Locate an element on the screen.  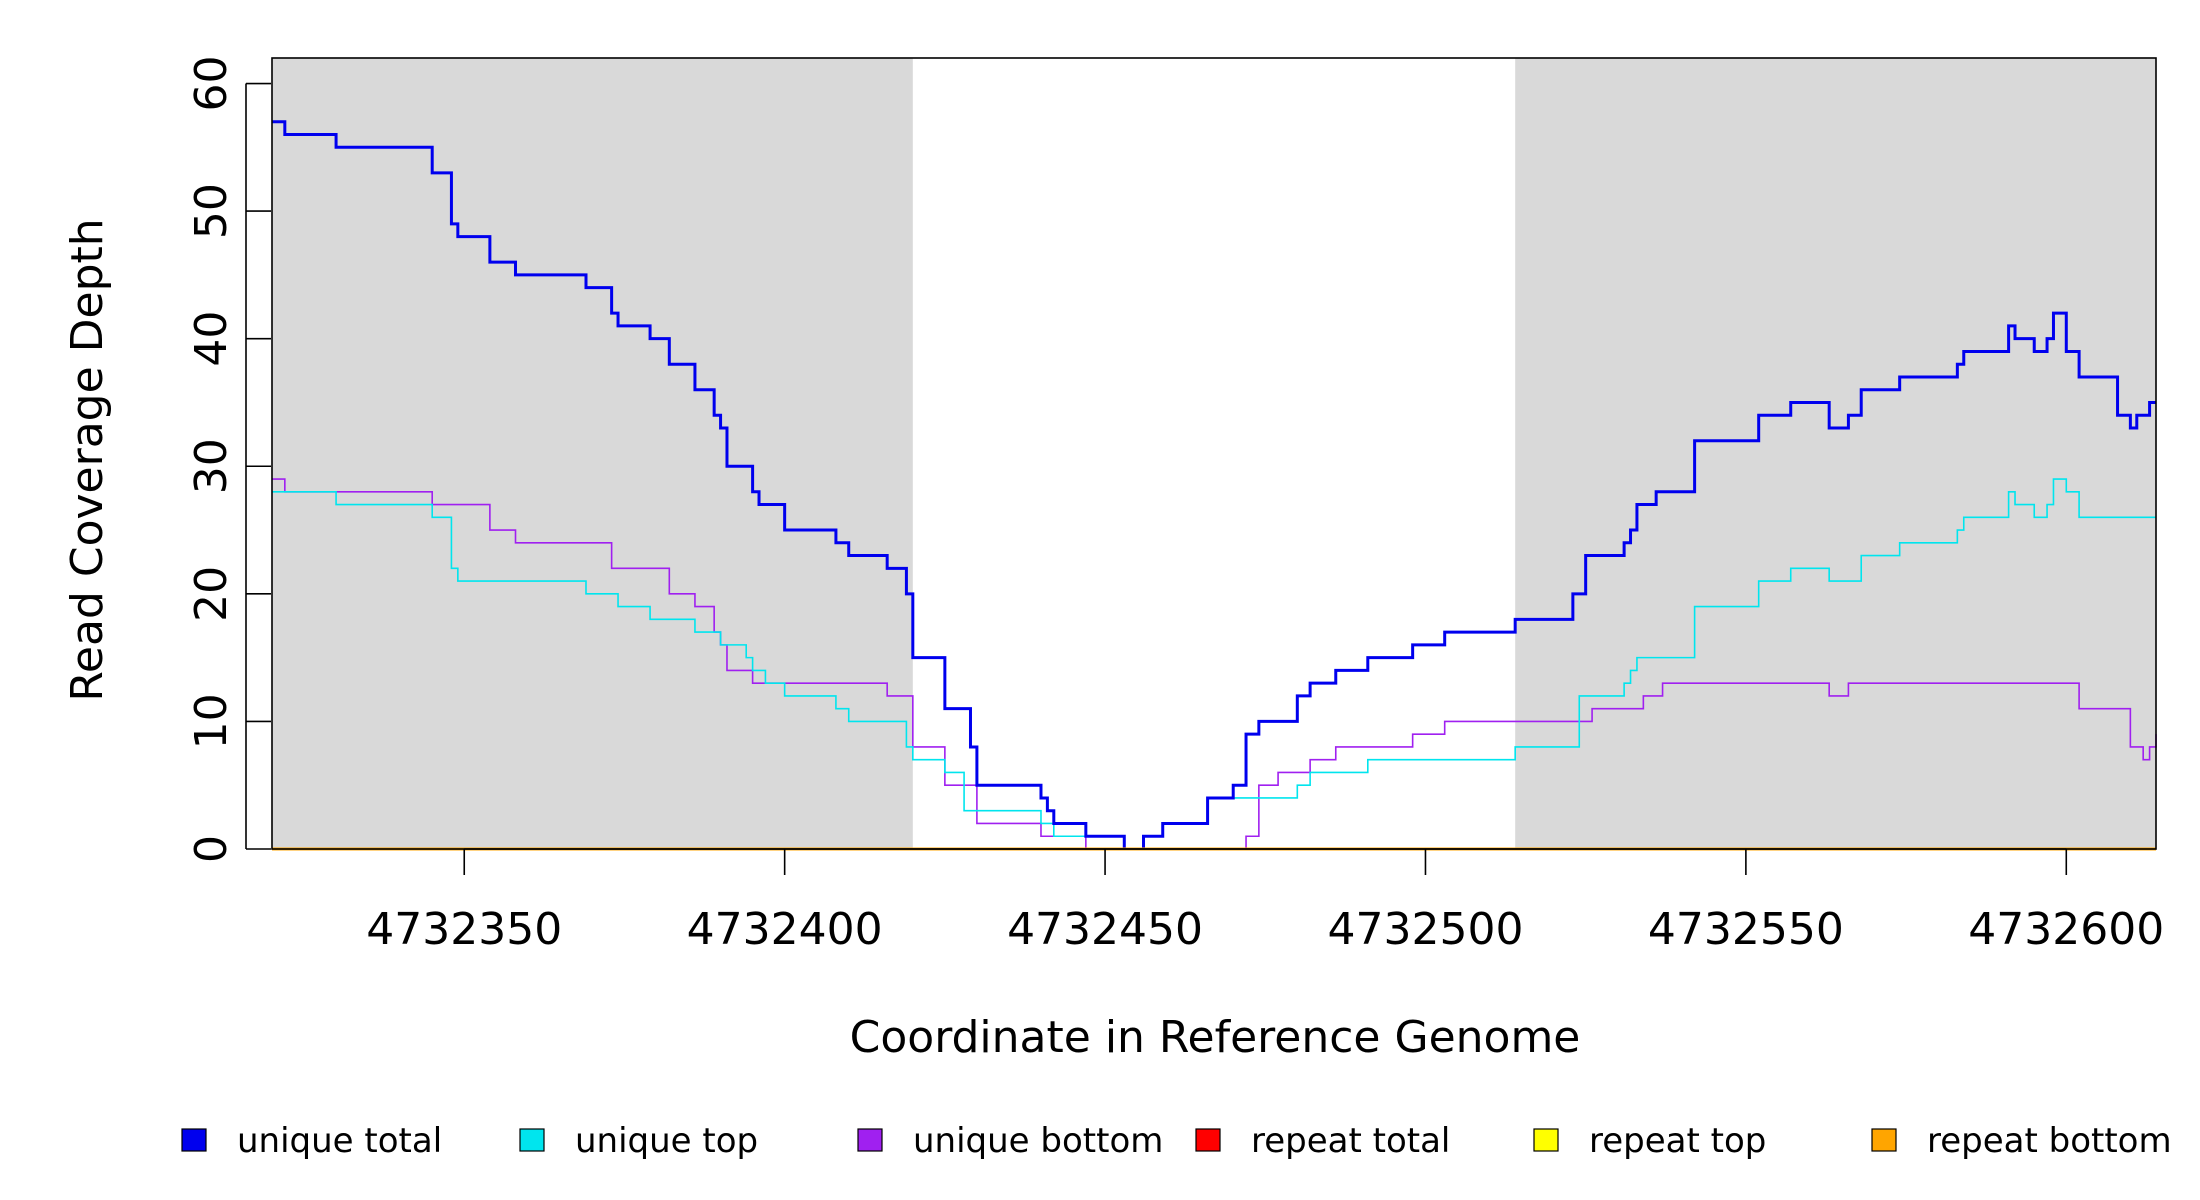
y-tick-label: 50 is located at coordinates (211, 211).